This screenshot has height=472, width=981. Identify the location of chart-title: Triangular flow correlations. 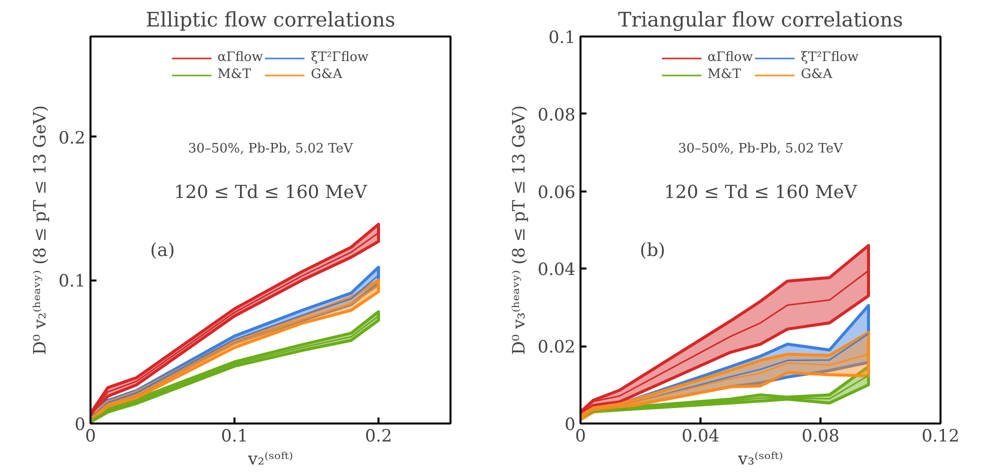
(761, 20).